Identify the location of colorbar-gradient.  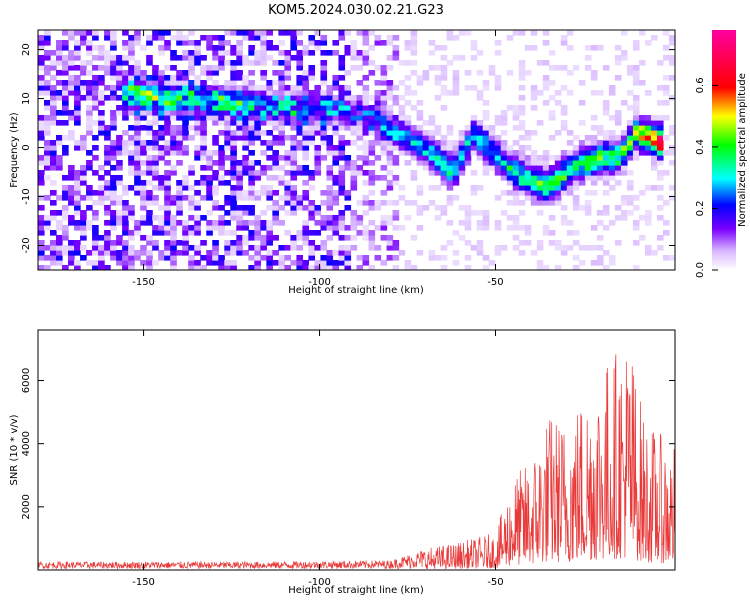
(724, 150).